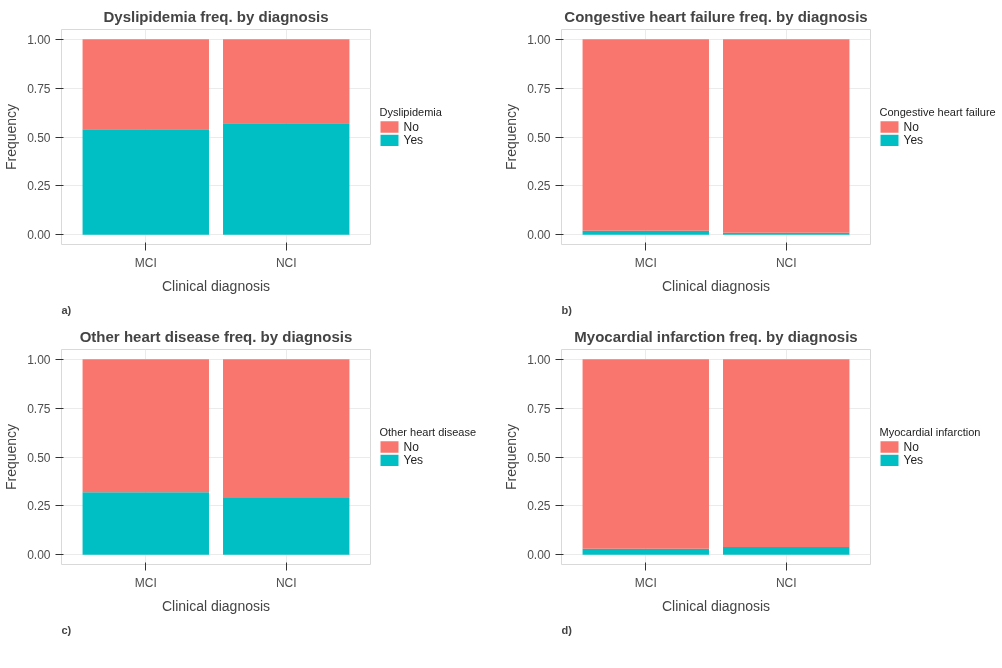  Describe the element at coordinates (66, 309) in the screenshot. I see `text: a)` at that location.